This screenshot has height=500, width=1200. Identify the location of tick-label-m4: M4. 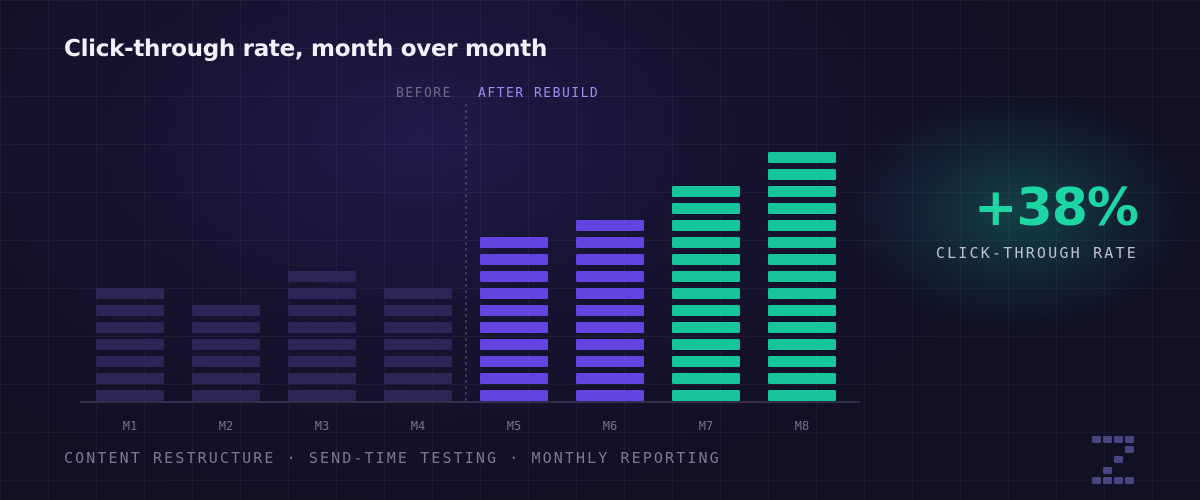
(418, 426).